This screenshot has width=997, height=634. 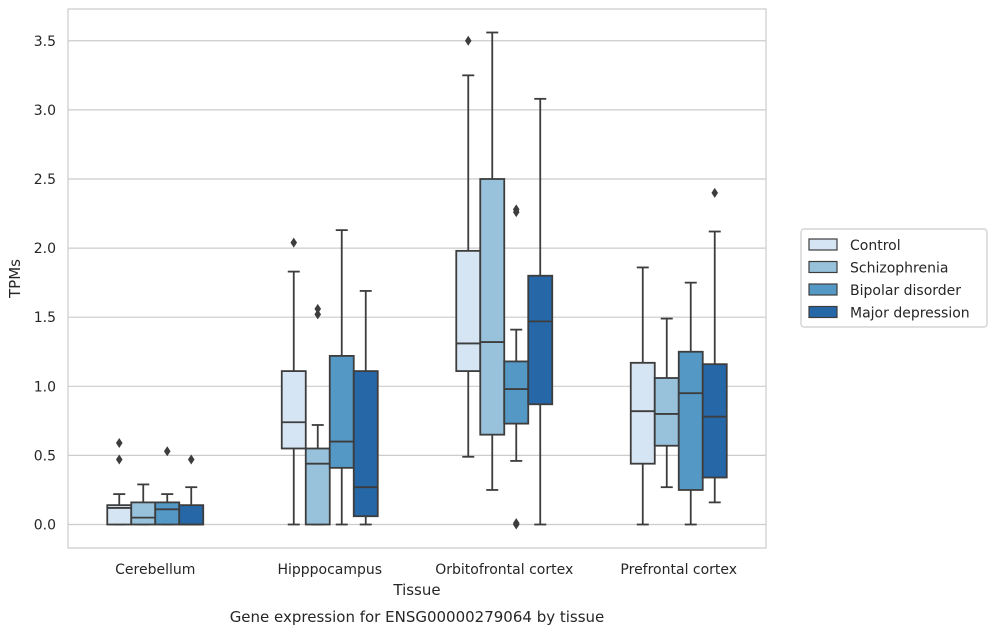 I want to click on x-tick-label: Hipppocampus, so click(x=329, y=570).